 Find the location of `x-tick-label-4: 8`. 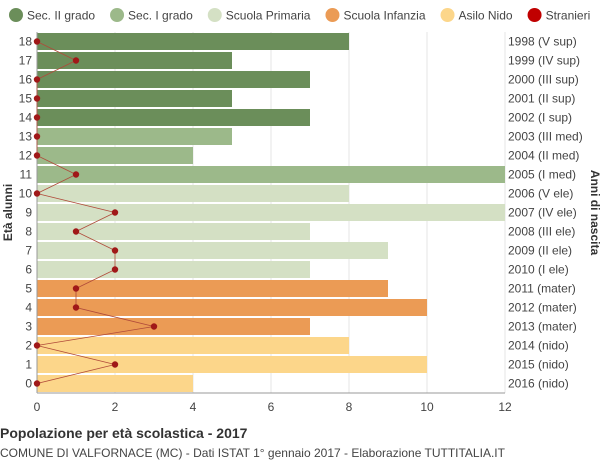

x-tick-label-4: 8 is located at coordinates (349, 407).